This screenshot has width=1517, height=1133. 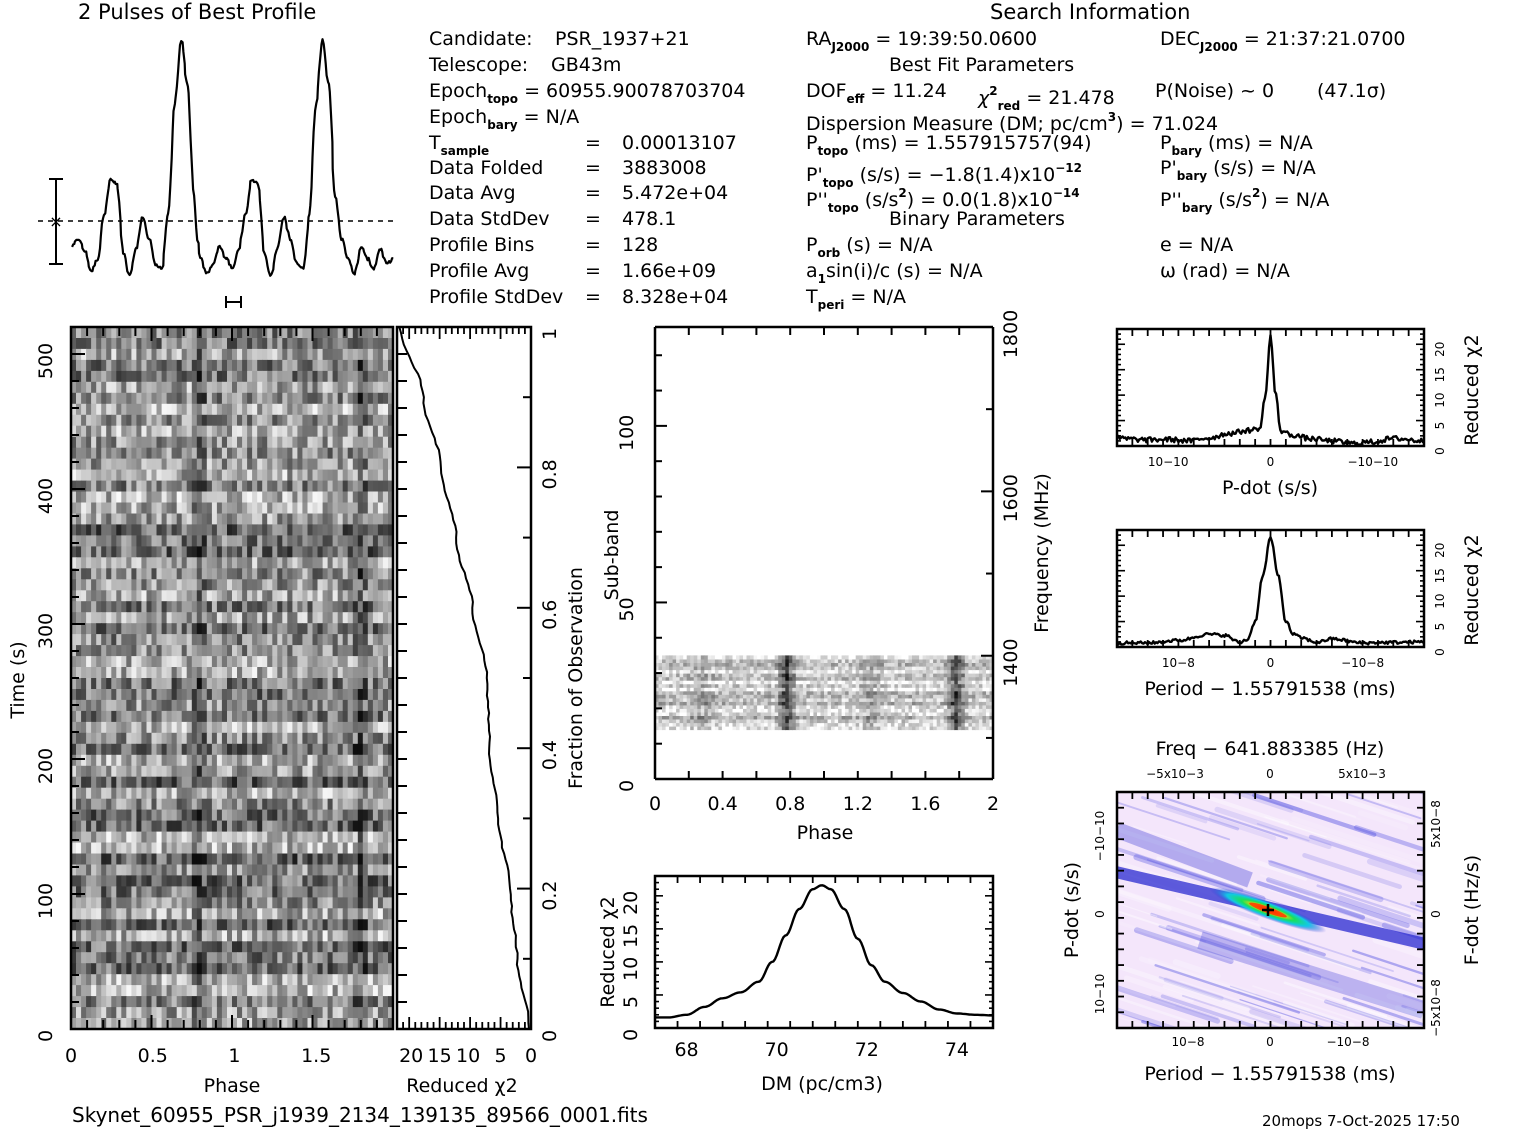 What do you see at coordinates (593, 219) in the screenshot?
I see `info-row-eq: =` at bounding box center [593, 219].